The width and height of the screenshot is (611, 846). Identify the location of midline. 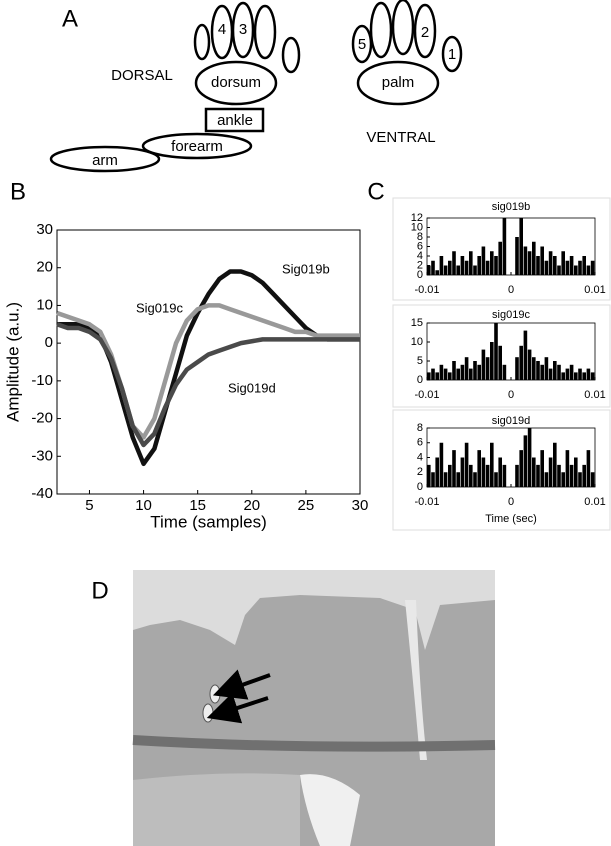
(416, 680).